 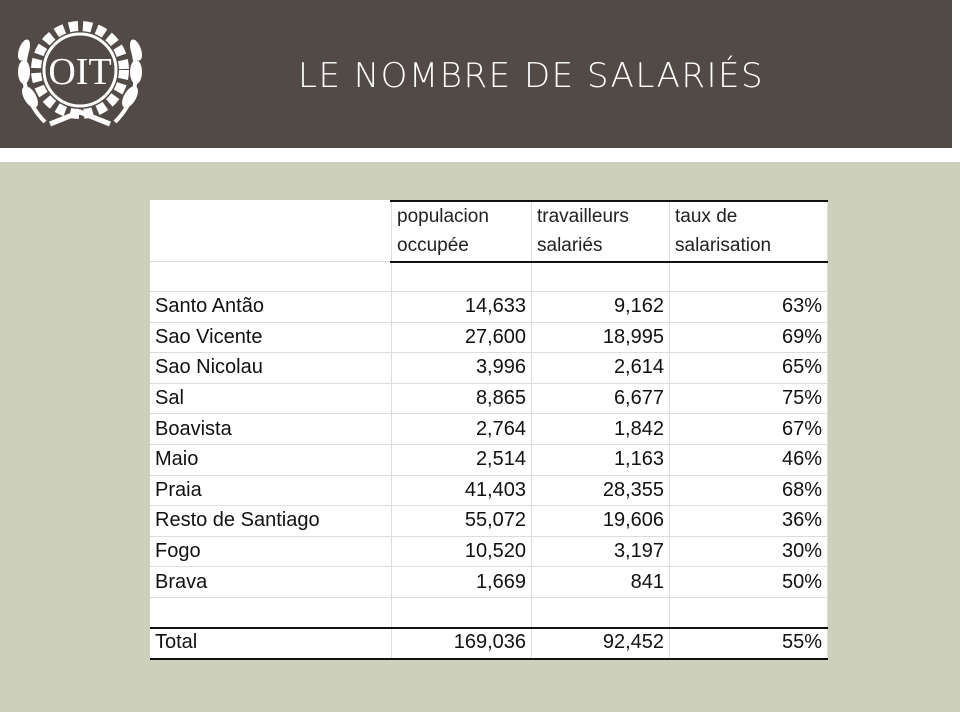 What do you see at coordinates (749, 307) in the screenshot?
I see `number-cell: 63%` at bounding box center [749, 307].